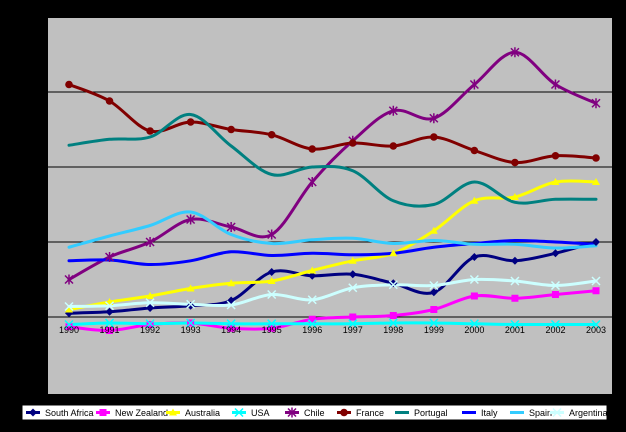  I want to click on legend-marker-australia, so click(173, 412).